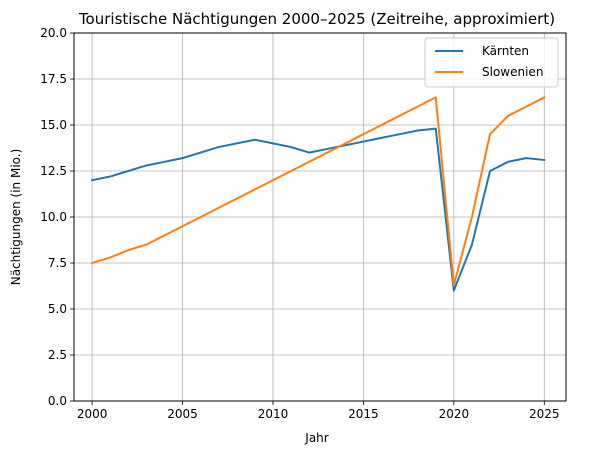  What do you see at coordinates (363, 414) in the screenshot?
I see `x-tick-label: 2015` at bounding box center [363, 414].